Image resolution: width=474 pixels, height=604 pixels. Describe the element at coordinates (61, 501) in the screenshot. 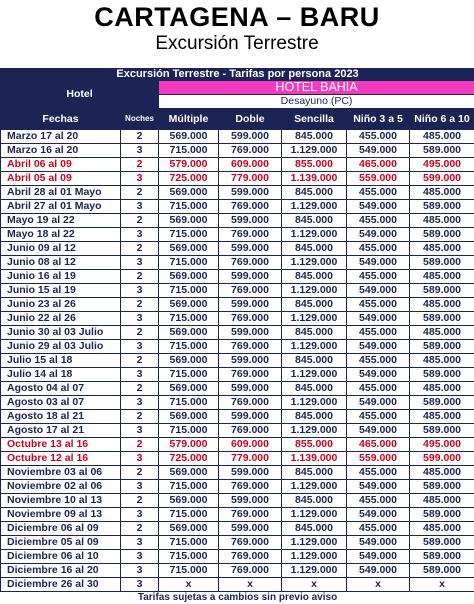

I see `date-cell: Noviembre 10 al 13` at that location.